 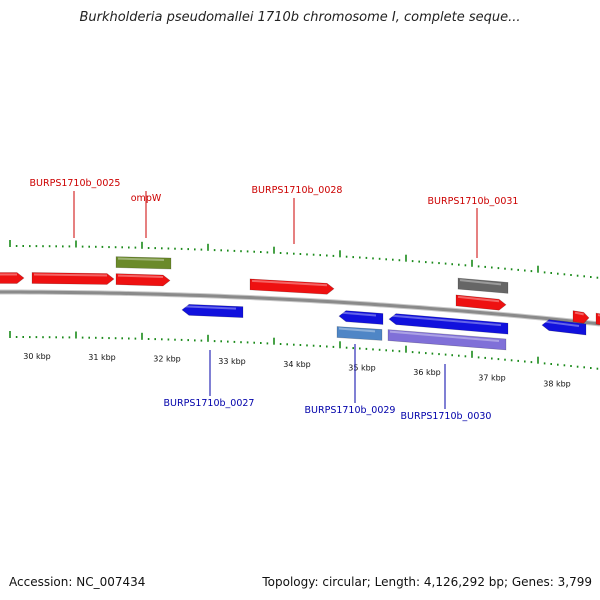 I want to click on gene-burps1710b-0027-highlight, so click(x=210, y=307).